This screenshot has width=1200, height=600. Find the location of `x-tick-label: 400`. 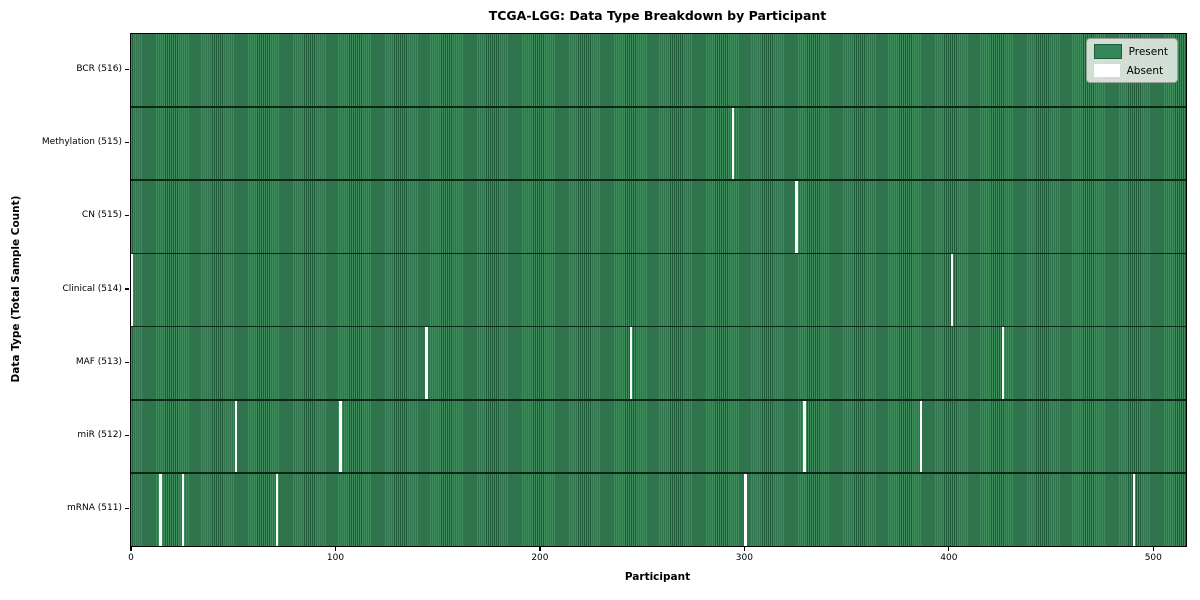

x-tick-label: 400 is located at coordinates (949, 558).